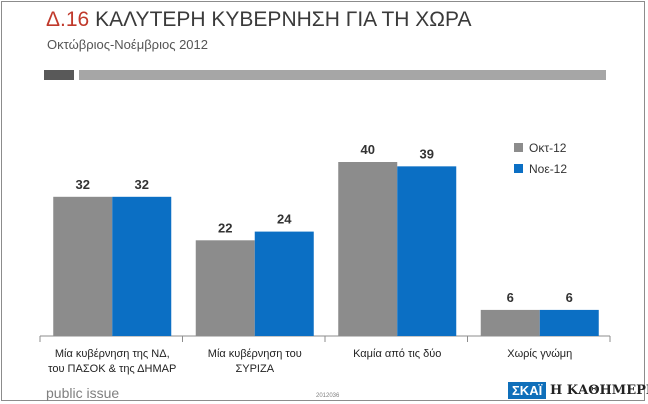 Image resolution: width=648 pixels, height=404 pixels. What do you see at coordinates (254, 369) in the screenshot?
I see `category-label: ΣΥΡΙΖΑ` at bounding box center [254, 369].